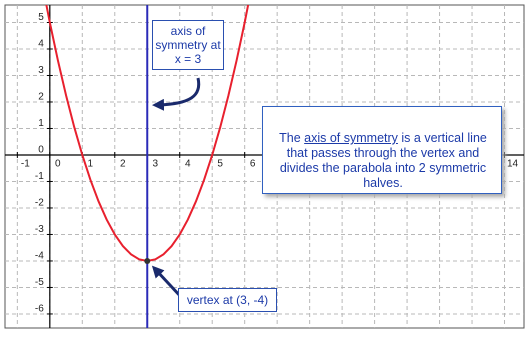 Image resolution: width=529 pixels, height=337 pixels. I want to click on y-tick-label: 2, so click(41, 97).